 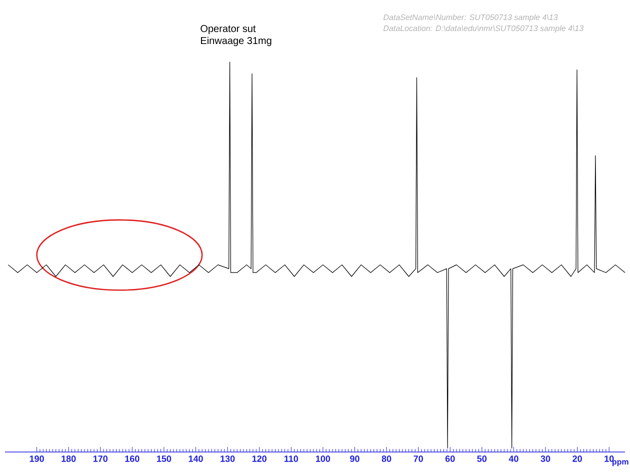 What do you see at coordinates (227, 459) in the screenshot?
I see `x-tick-label: 130` at bounding box center [227, 459].